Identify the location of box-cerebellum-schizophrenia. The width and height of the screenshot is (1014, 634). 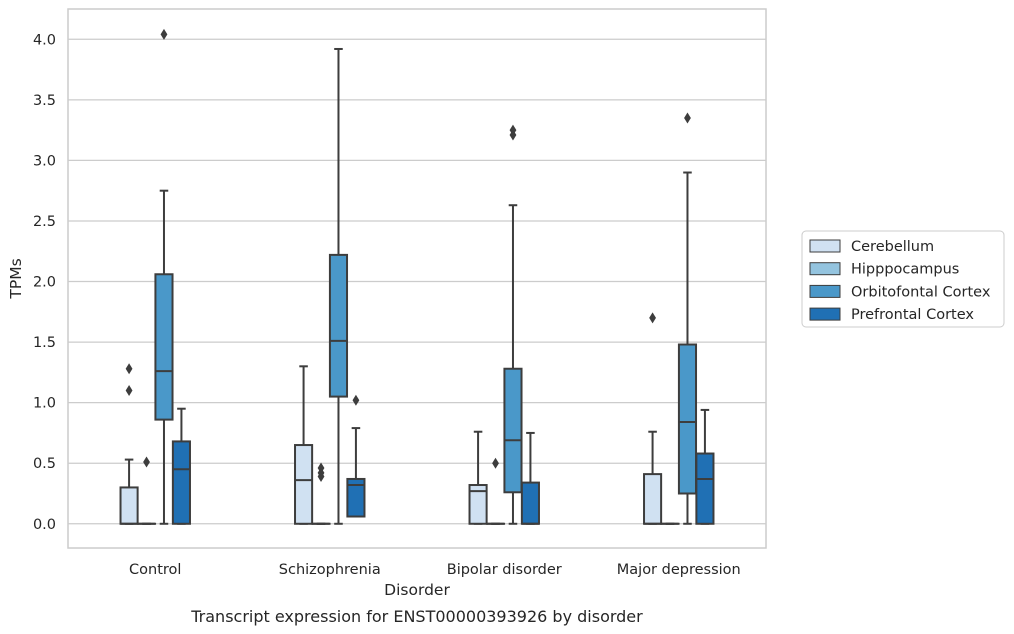
(304, 445).